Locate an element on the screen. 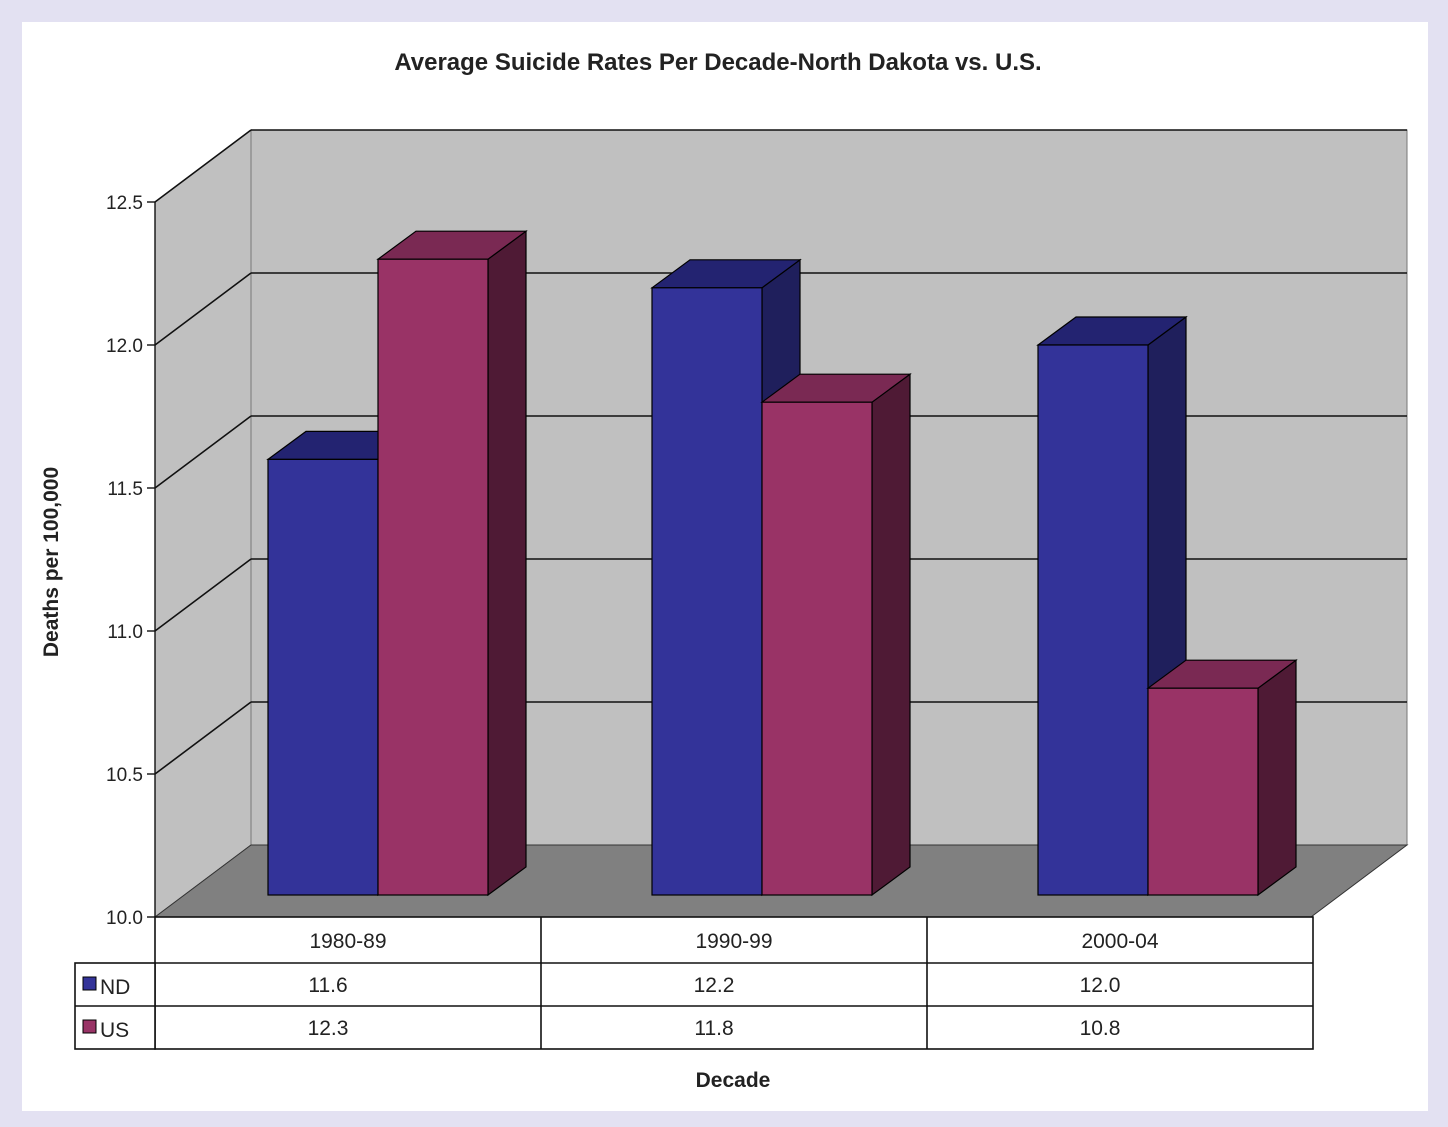 The width and height of the screenshot is (1448, 1127). legend-label: ND is located at coordinates (115, 987).